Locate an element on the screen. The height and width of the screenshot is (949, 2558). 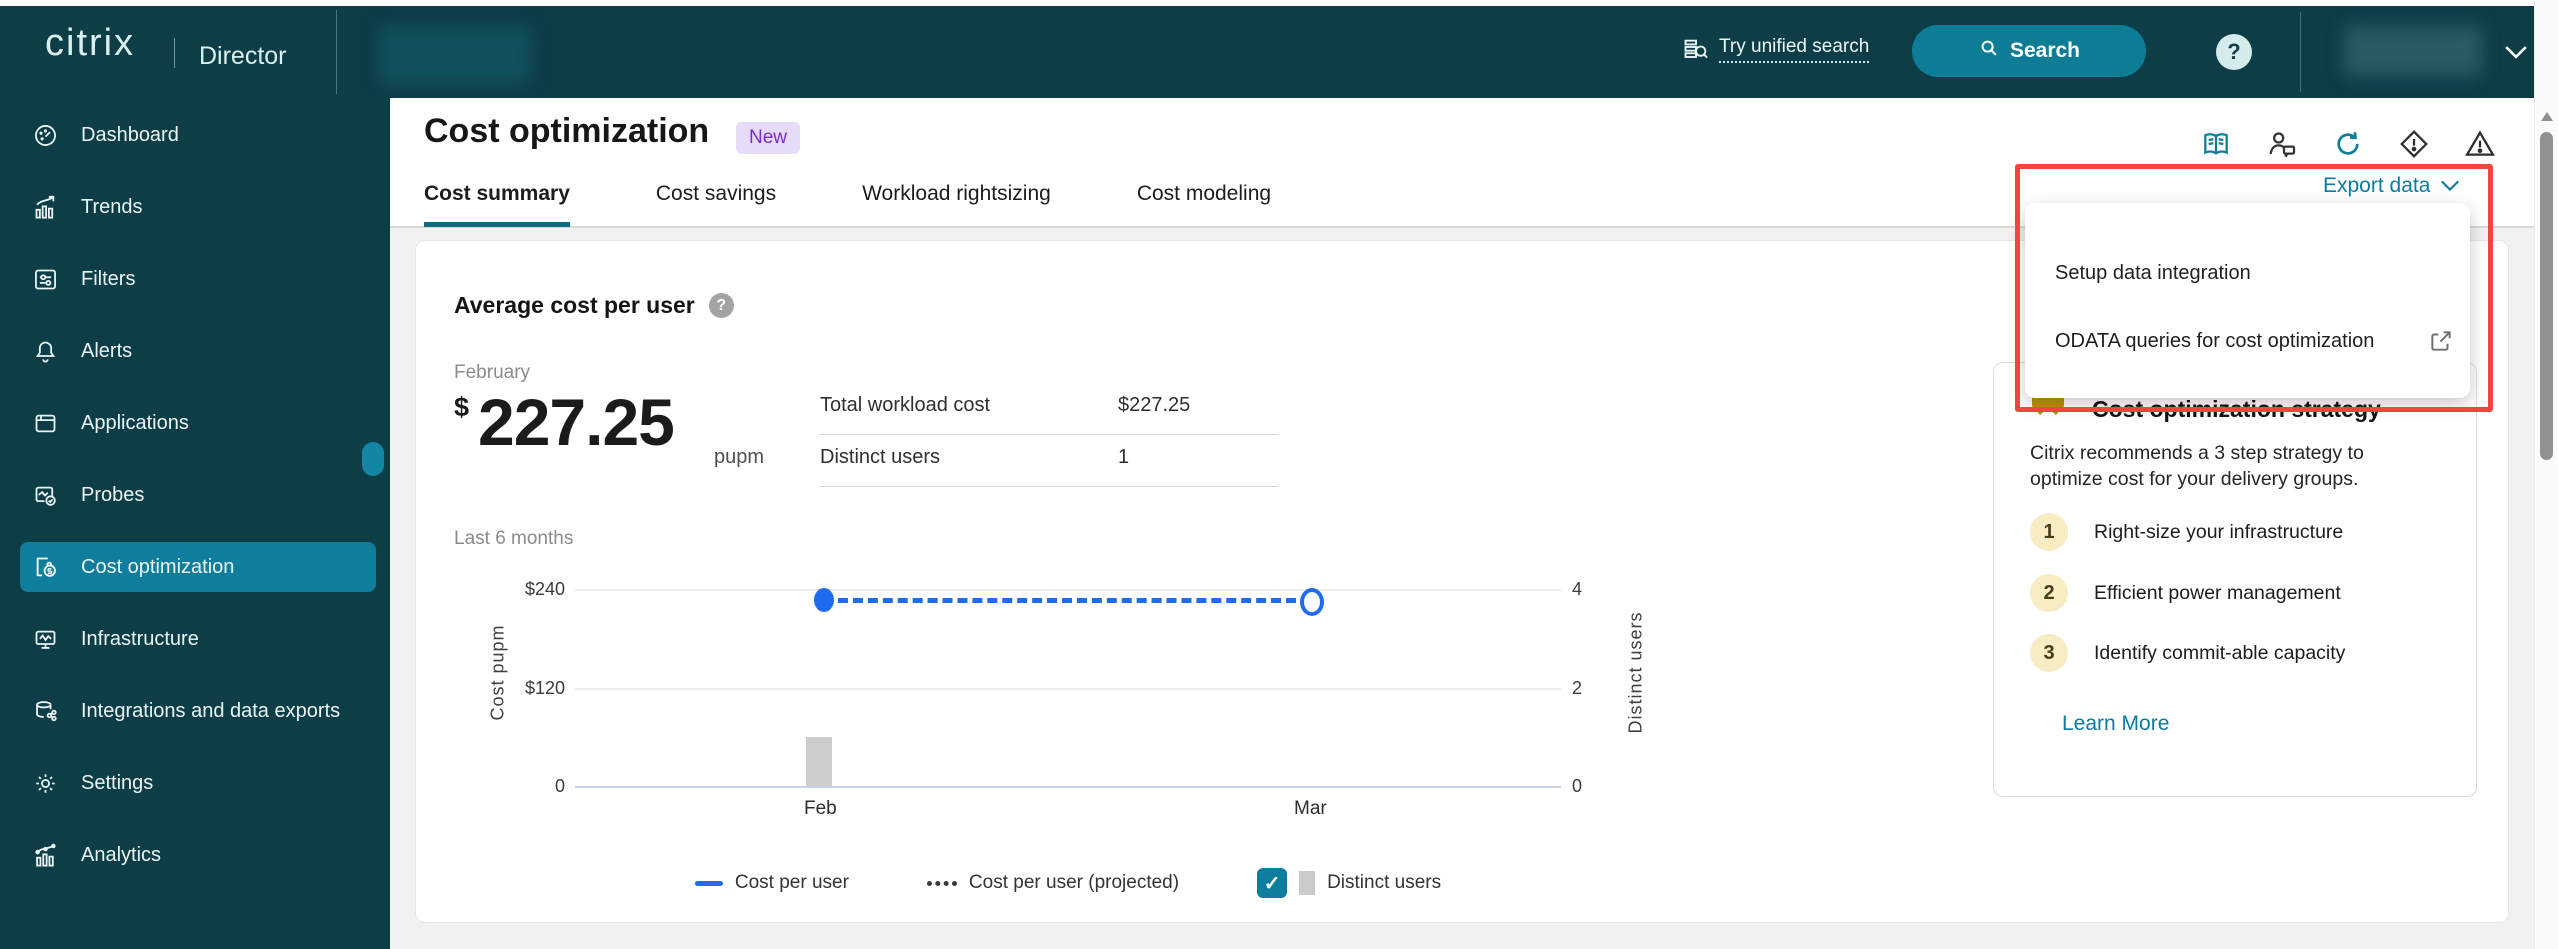
help-button: ? is located at coordinates (2234, 52).